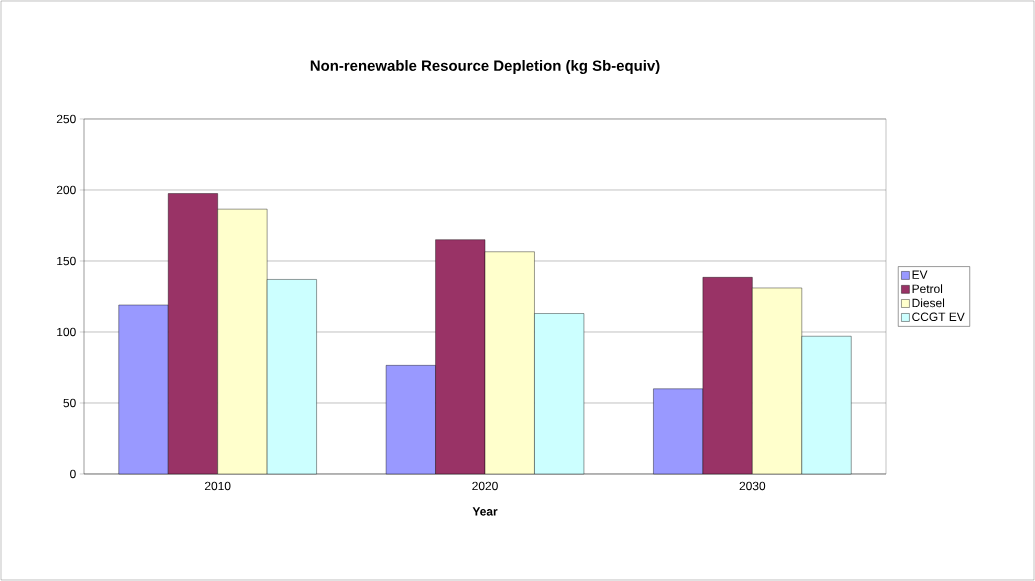  I want to click on chart-title: Non-renewable Resource Depletion (kg Sb-equiv), so click(485, 66).